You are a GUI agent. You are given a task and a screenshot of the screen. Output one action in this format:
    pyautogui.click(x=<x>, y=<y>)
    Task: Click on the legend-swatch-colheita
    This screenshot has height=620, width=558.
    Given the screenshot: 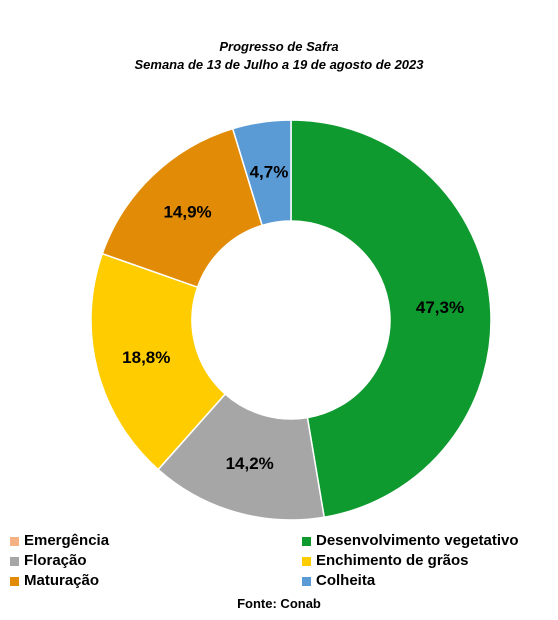 What is the action you would take?
    pyautogui.click(x=306, y=581)
    